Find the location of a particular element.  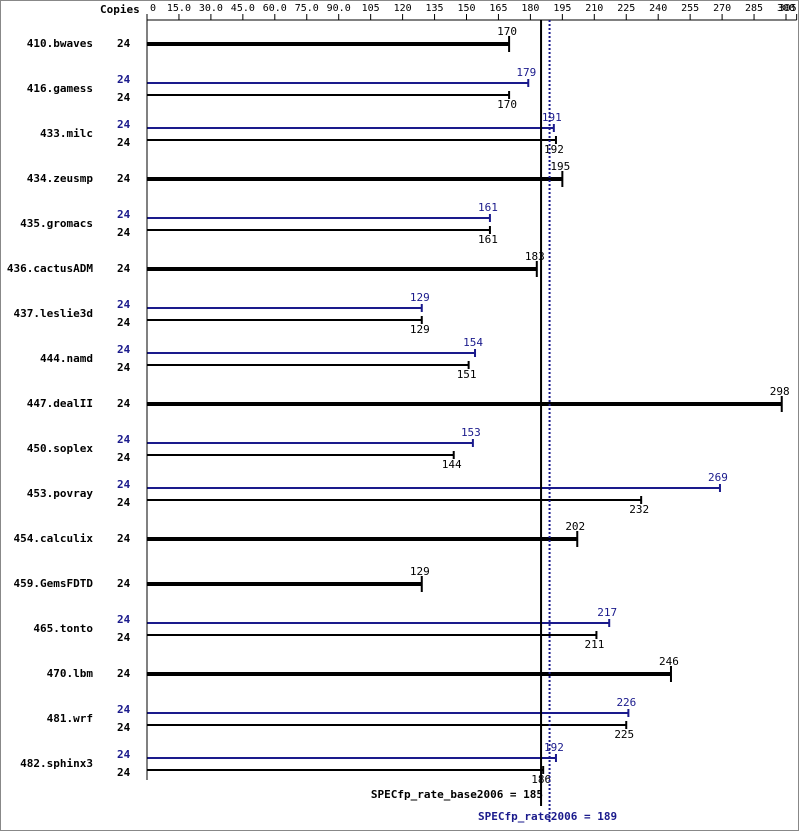

value-label: 298 is located at coordinates (780, 391).